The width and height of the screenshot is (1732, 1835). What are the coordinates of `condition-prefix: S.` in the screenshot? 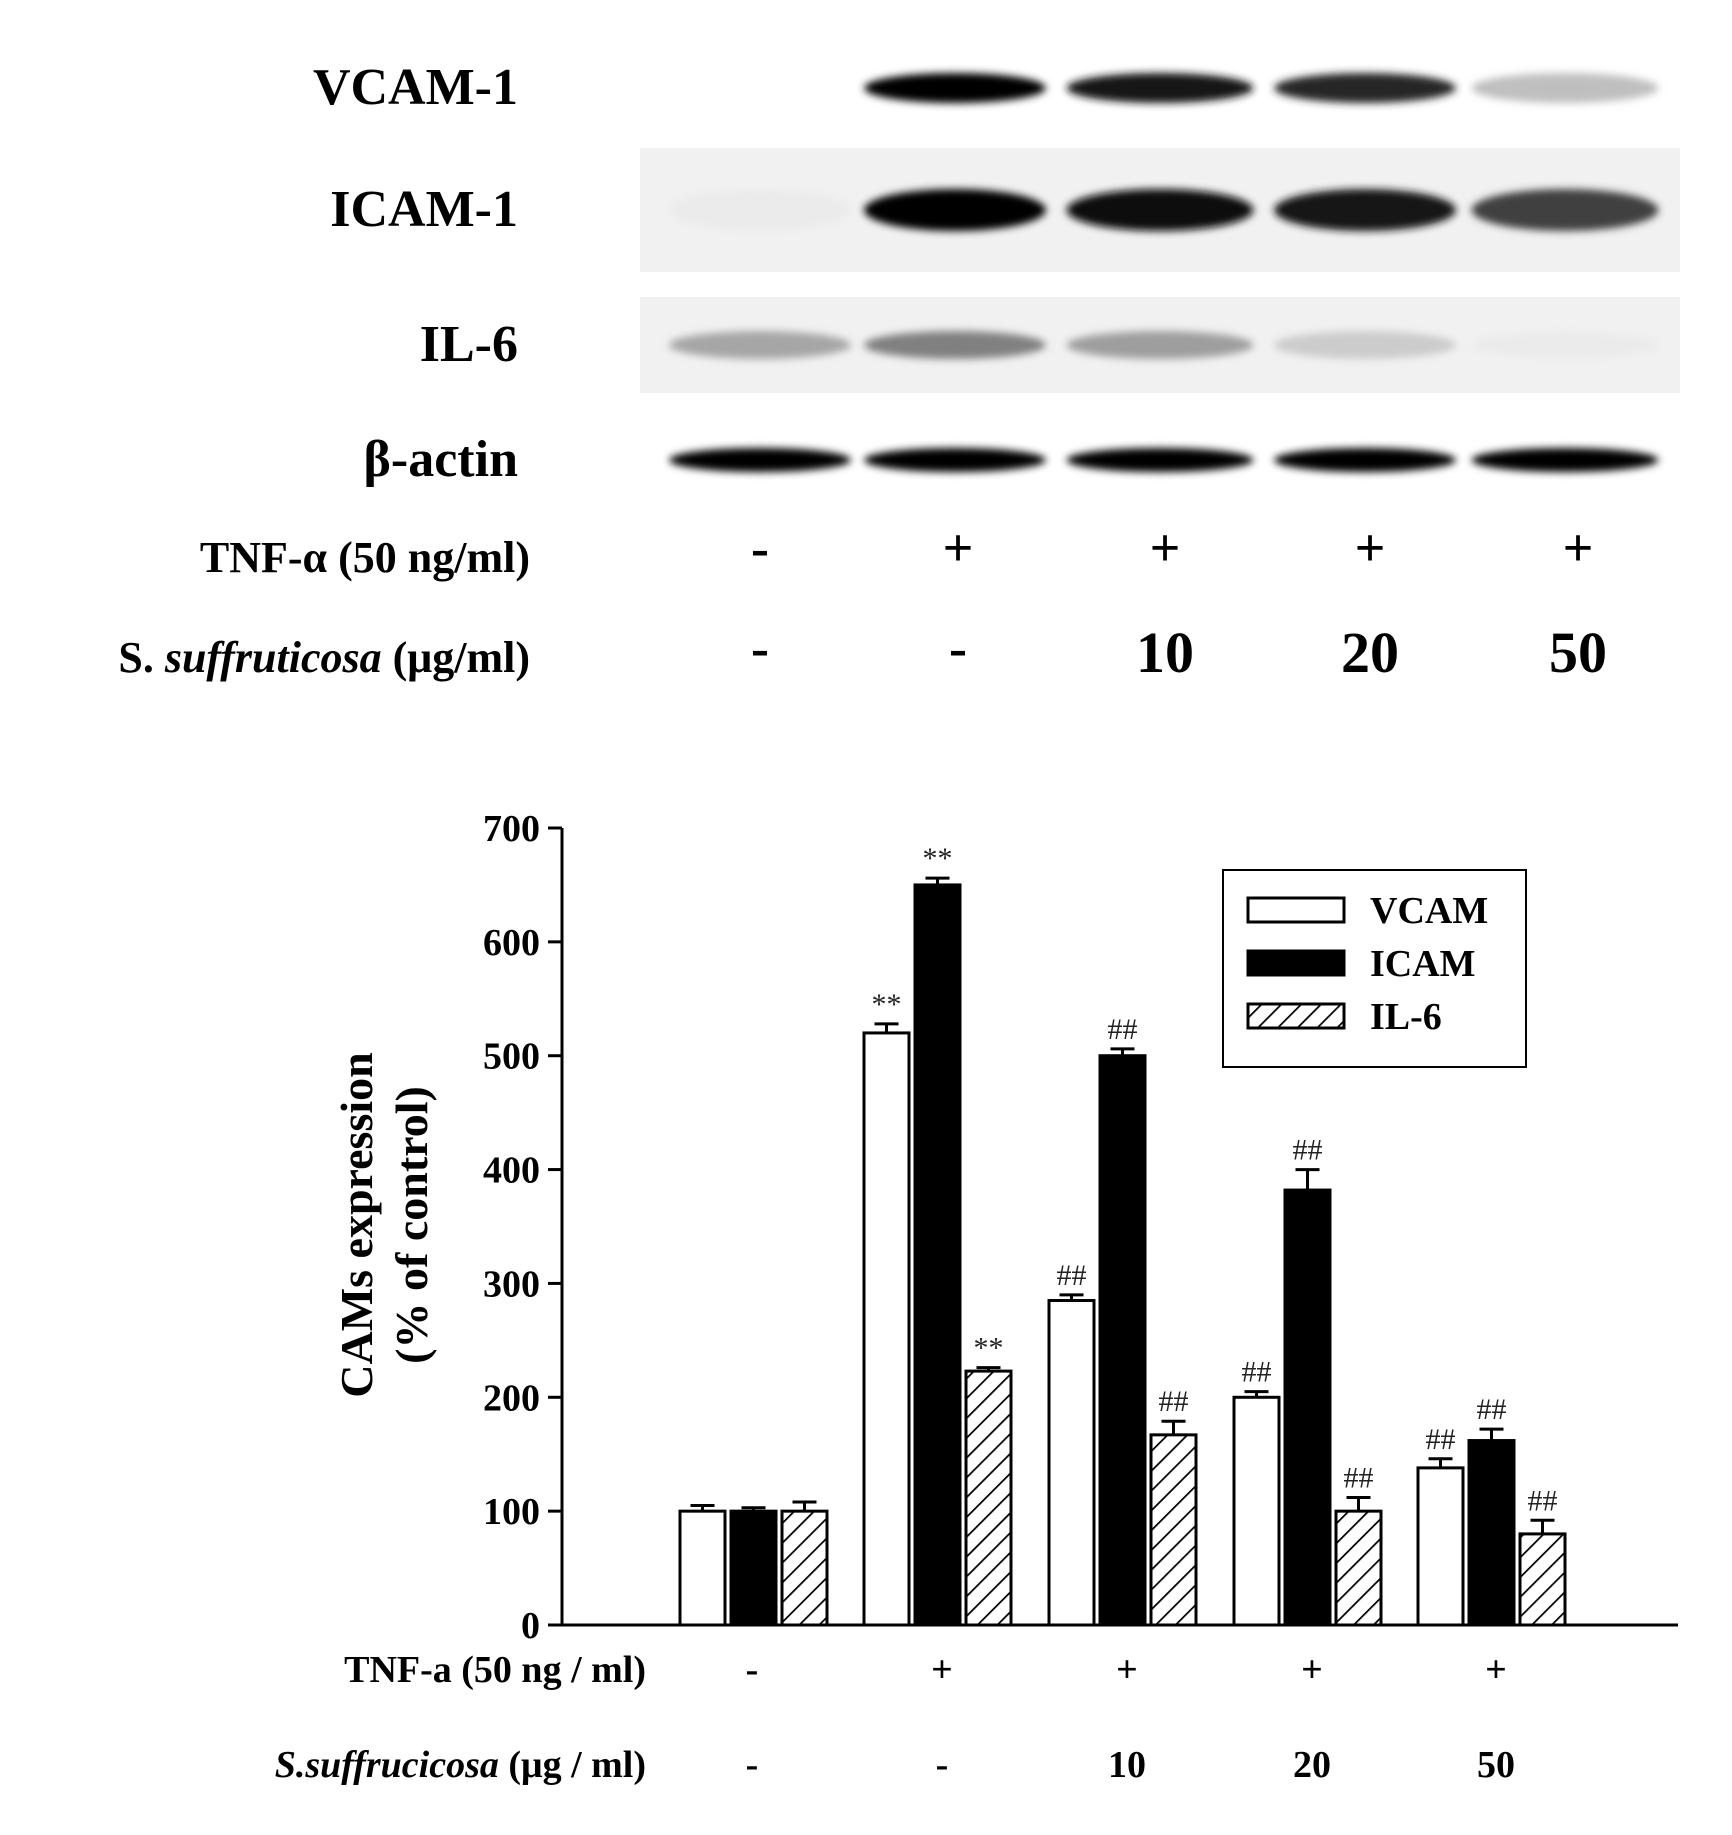 It's located at (141, 657).